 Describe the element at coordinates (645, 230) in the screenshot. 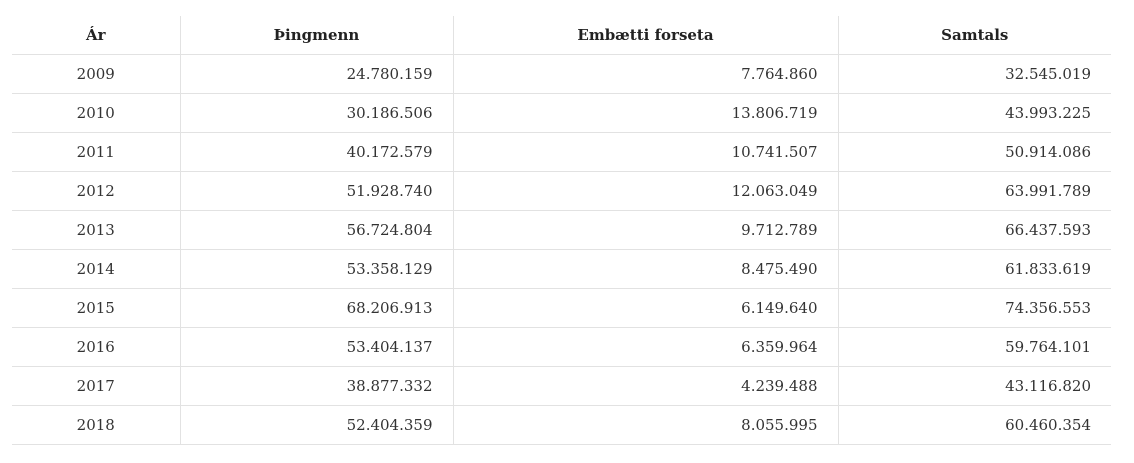

I see `cell-president: 9.712.789` at that location.